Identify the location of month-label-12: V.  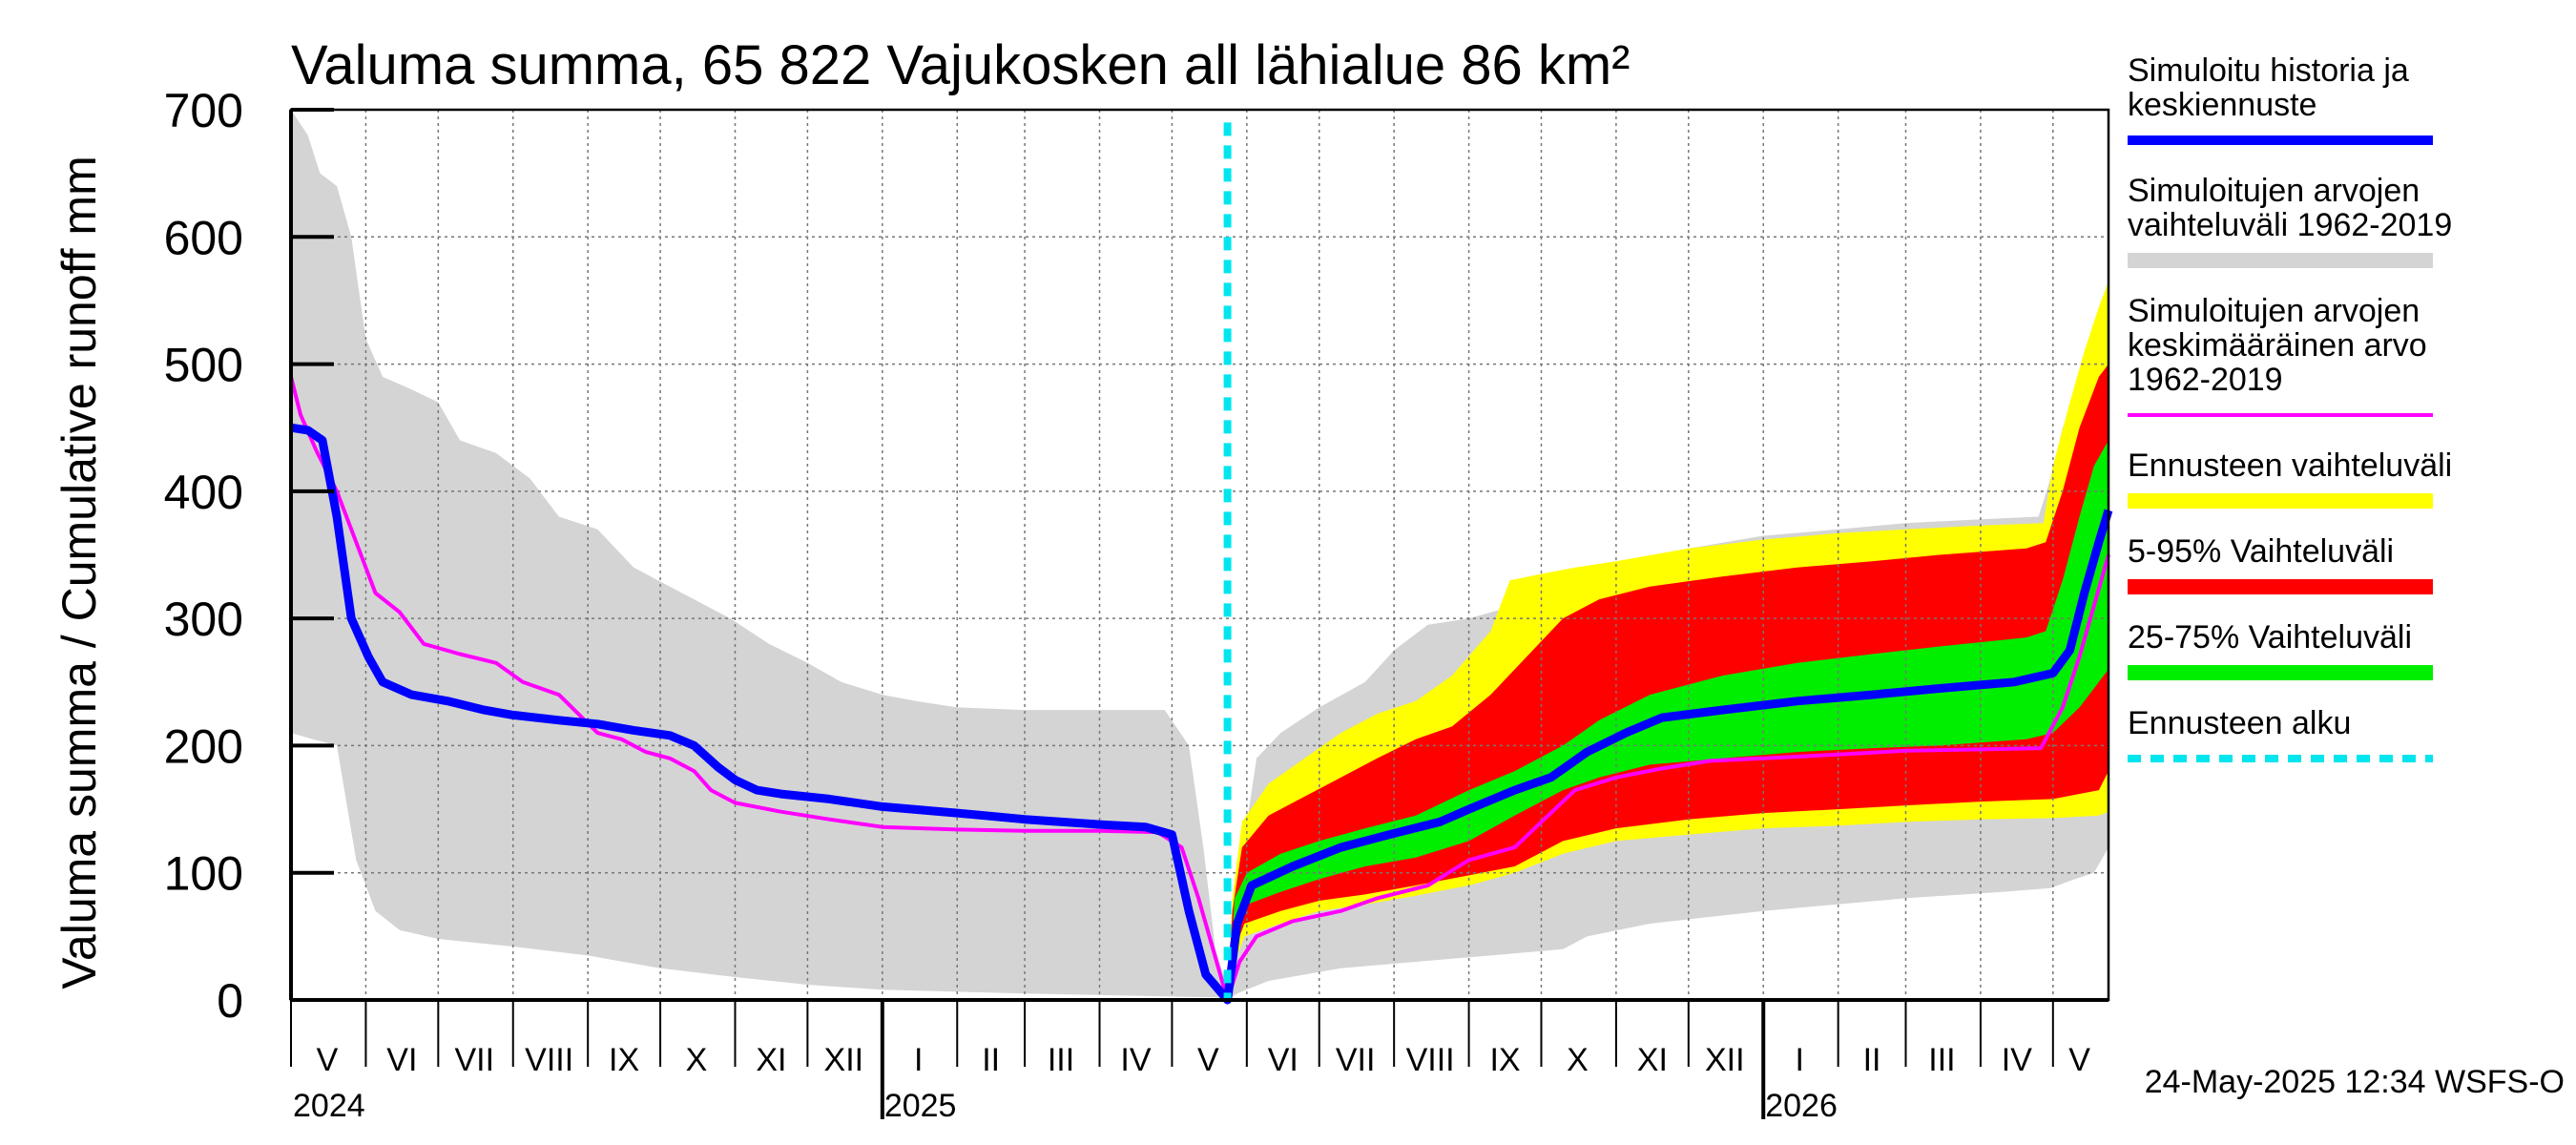
(1208, 1060).